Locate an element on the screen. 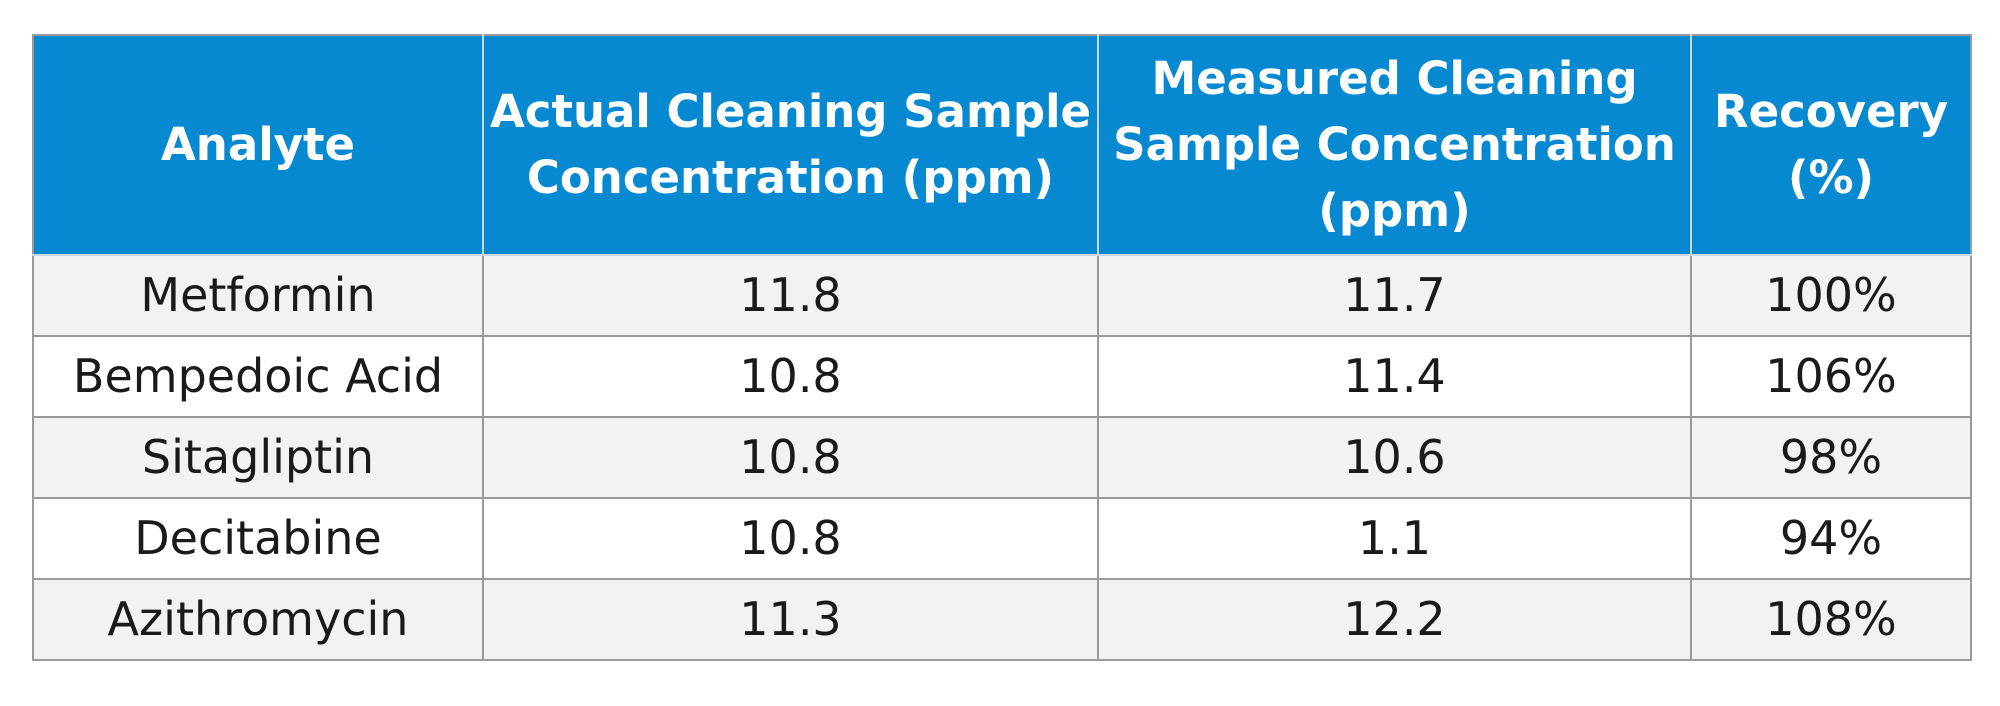 The image size is (2000, 706). header-measured-line-1: Measured Cleaning is located at coordinates (1394, 78).